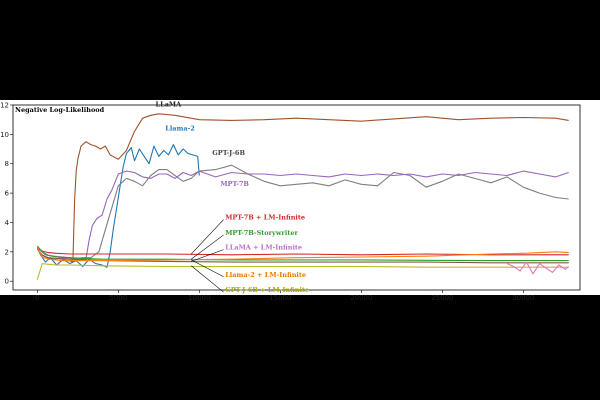  Describe the element at coordinates (261, 233) in the screenshot. I see `series-label: MPT-7B-Storywriter` at that location.